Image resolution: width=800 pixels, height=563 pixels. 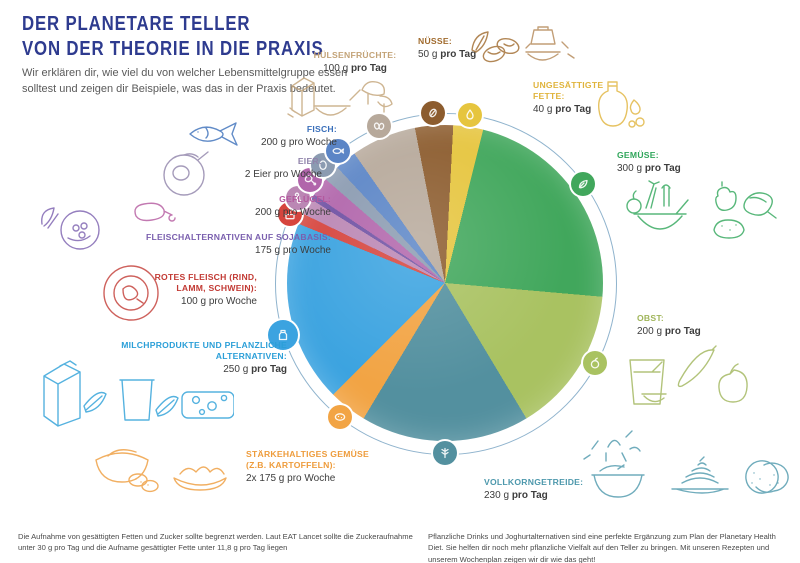 I want to click on amount-ungesaettigte-fette: 40 g pro Tag, so click(x=562, y=110).